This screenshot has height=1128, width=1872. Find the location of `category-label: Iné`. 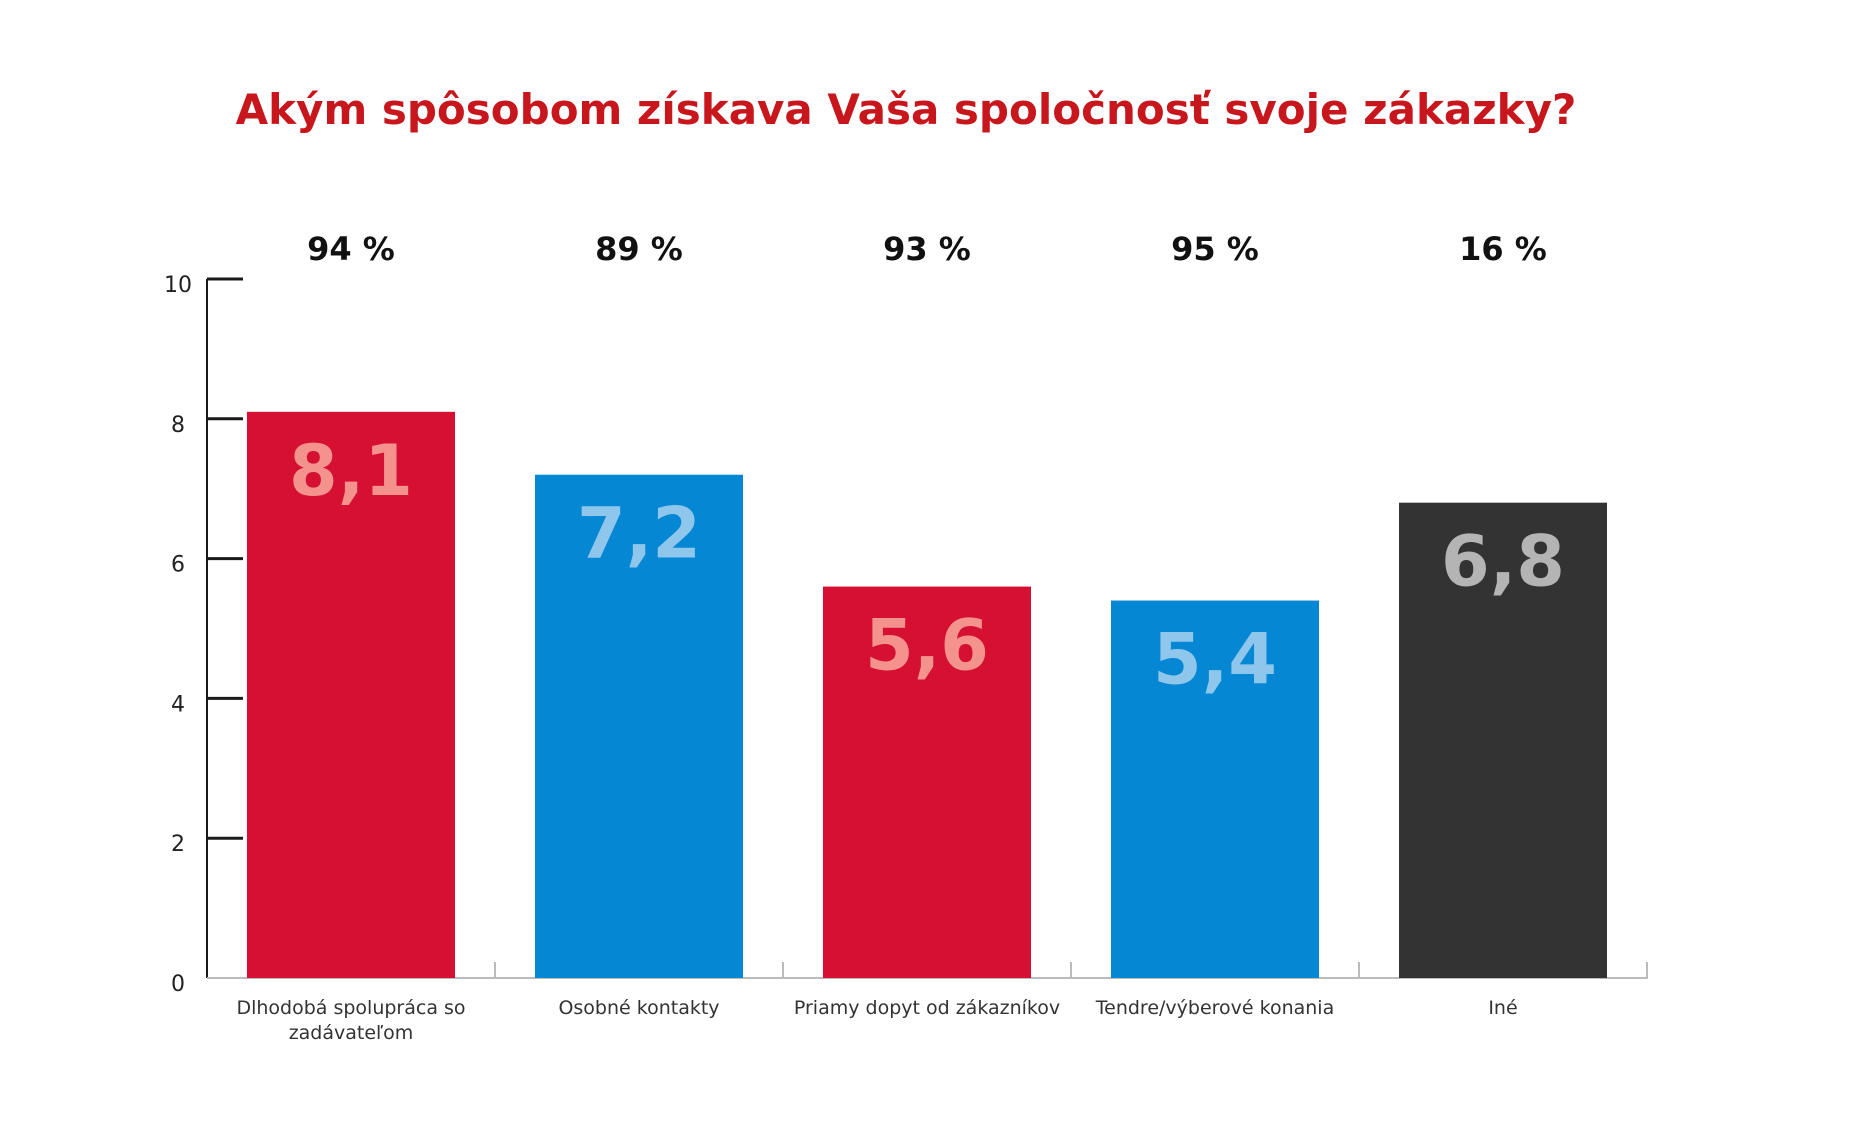

category-label: Iné is located at coordinates (1502, 1008).